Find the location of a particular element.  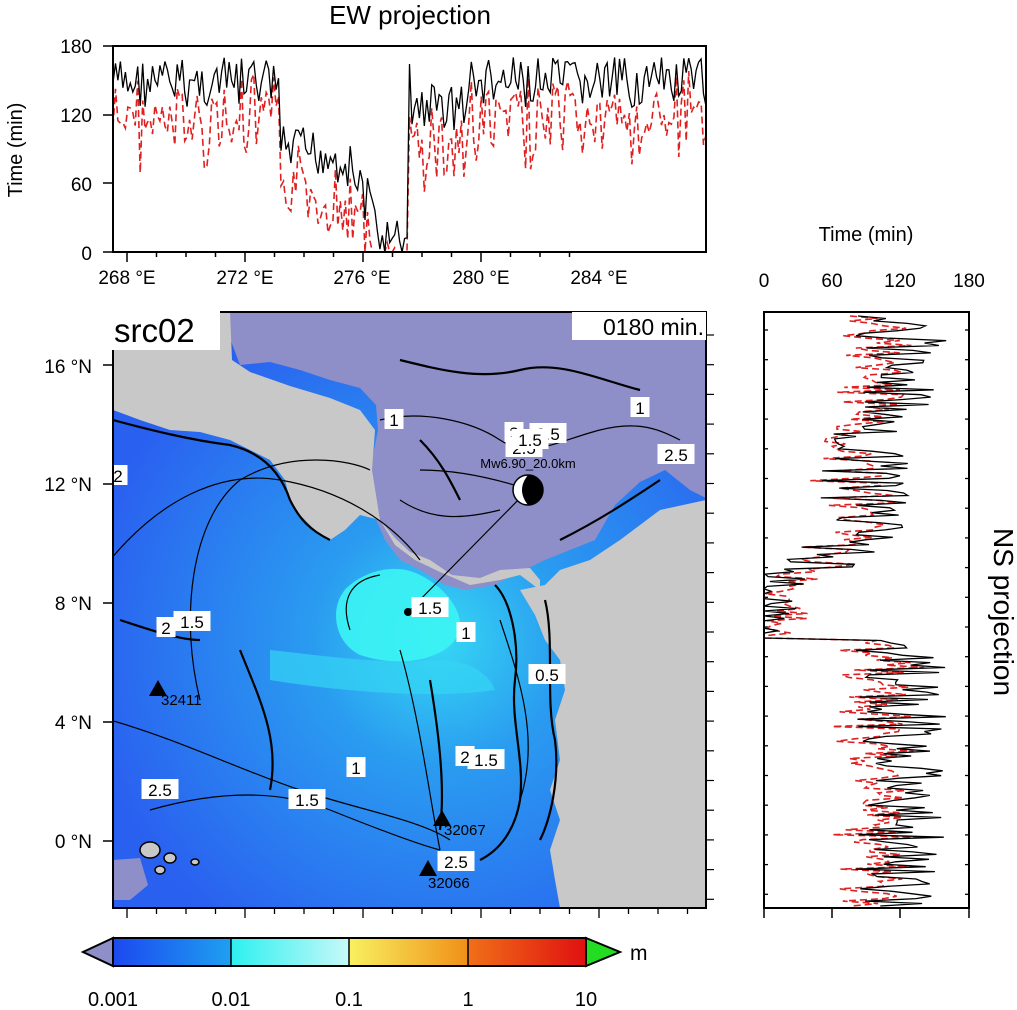

ns-primary-line is located at coordinates (854, 611).